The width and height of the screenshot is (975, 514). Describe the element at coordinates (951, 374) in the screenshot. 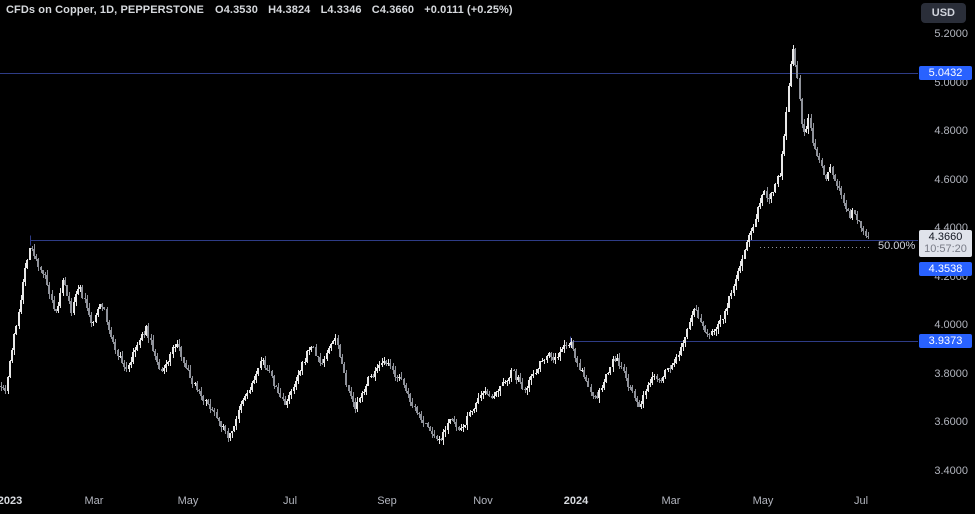

I see `price-tick-label: 3.8000` at that location.